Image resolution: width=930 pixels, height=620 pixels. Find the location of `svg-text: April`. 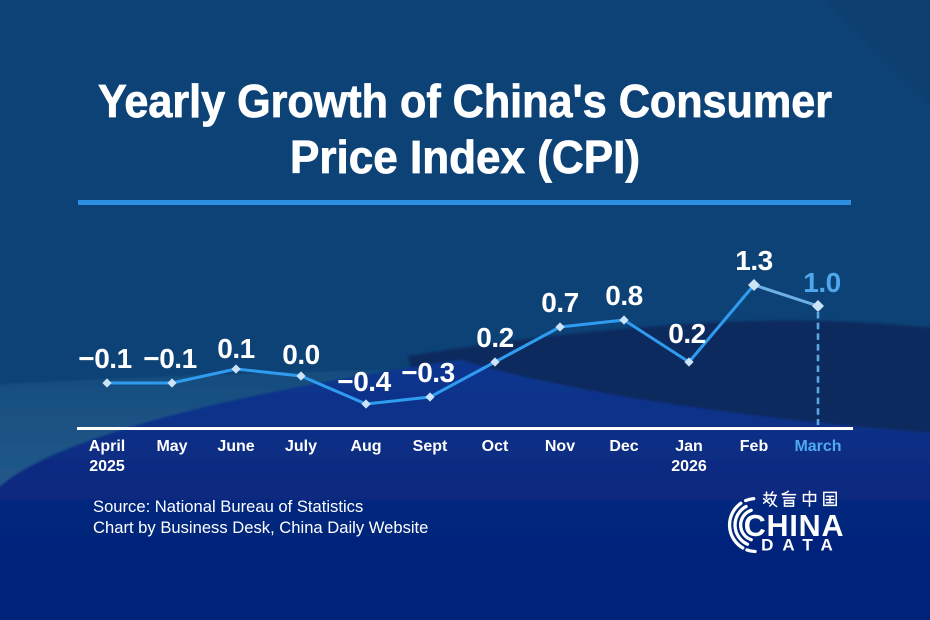

svg-text: April is located at coordinates (107, 446).